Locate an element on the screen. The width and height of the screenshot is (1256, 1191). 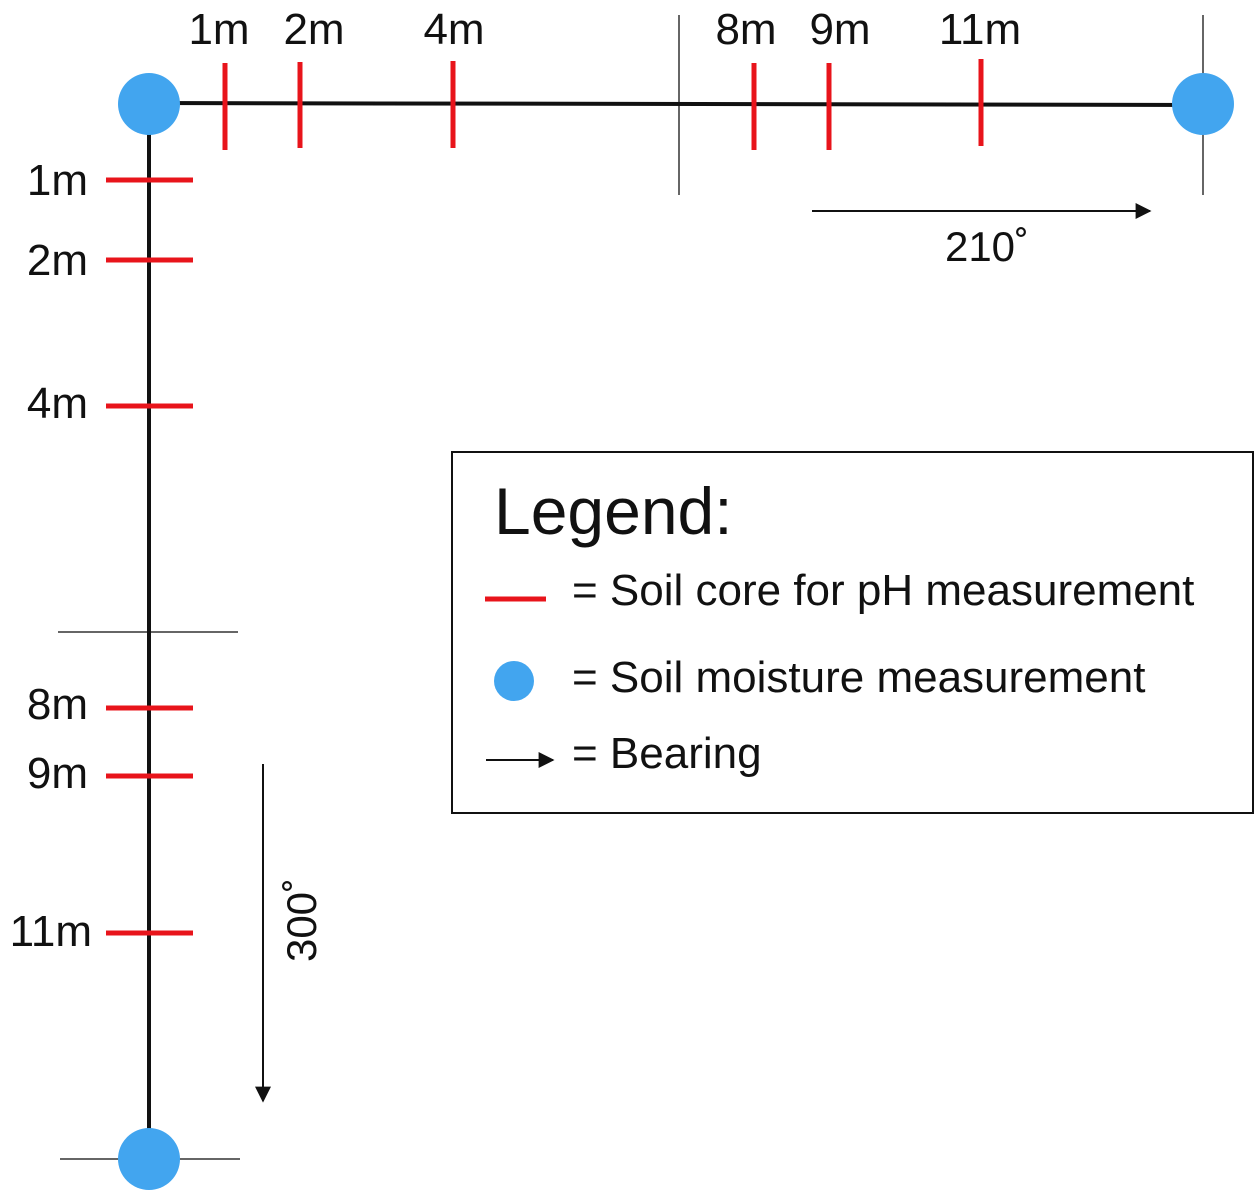
horizontal-bearing-label: 210˚ is located at coordinates (987, 246).